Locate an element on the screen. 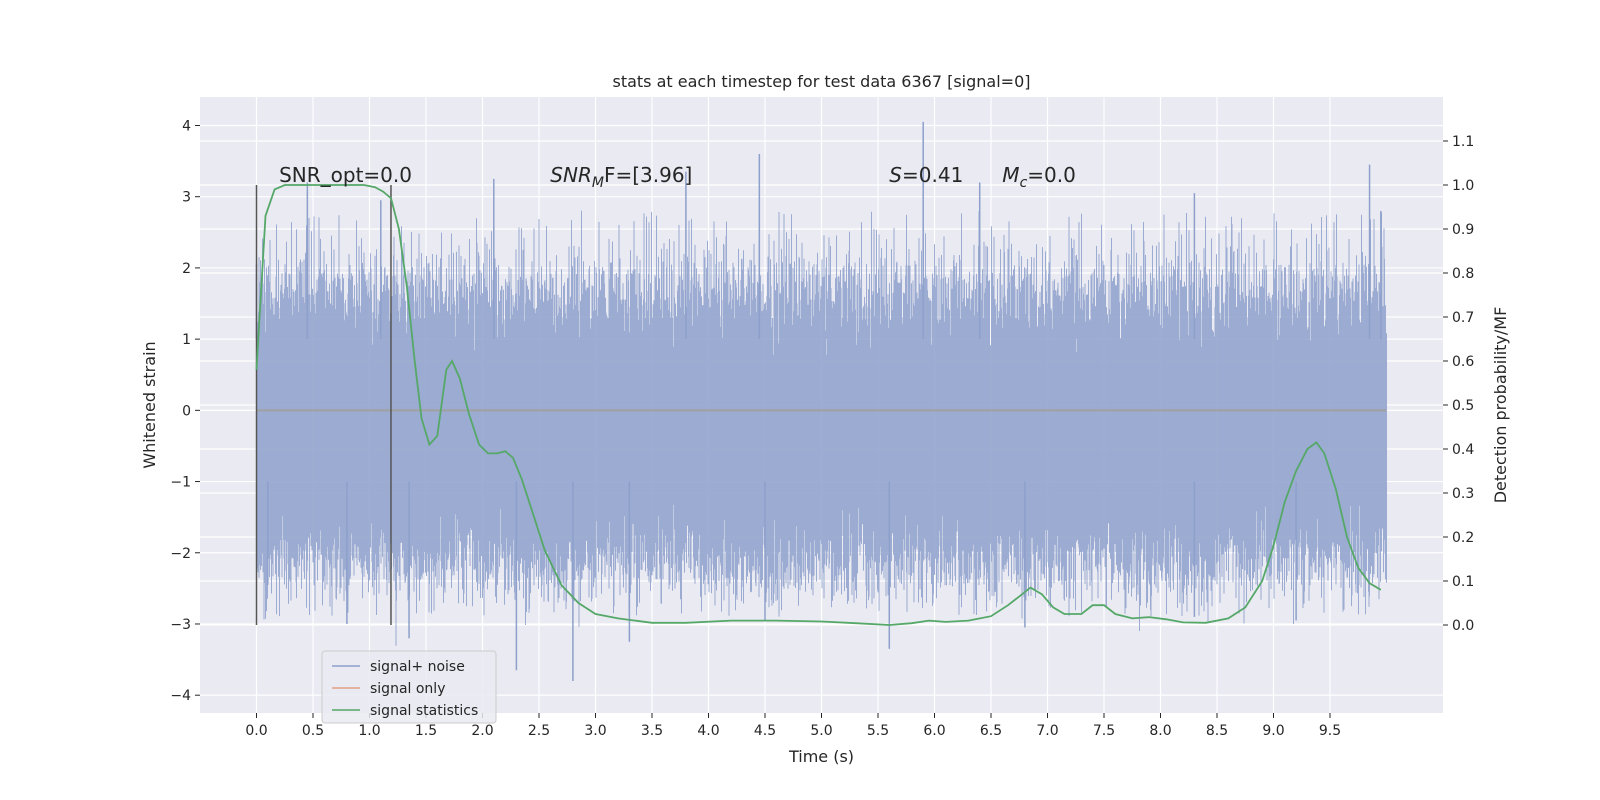 This screenshot has width=1600, height=800. x-tick-label-9: 4.5 is located at coordinates (765, 731).